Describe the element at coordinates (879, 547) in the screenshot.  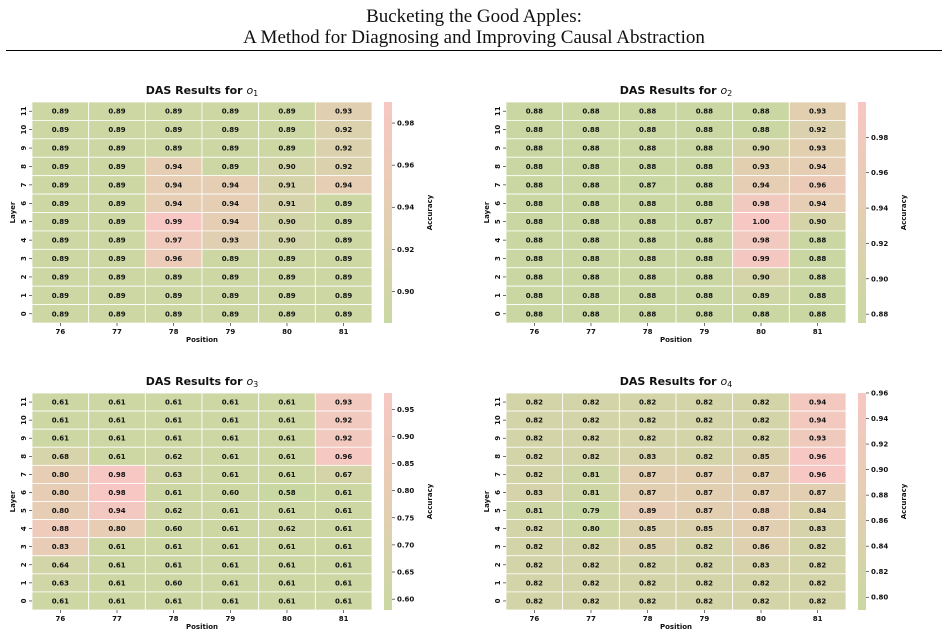
I see `colorbar-tick-label: 0.84` at that location.